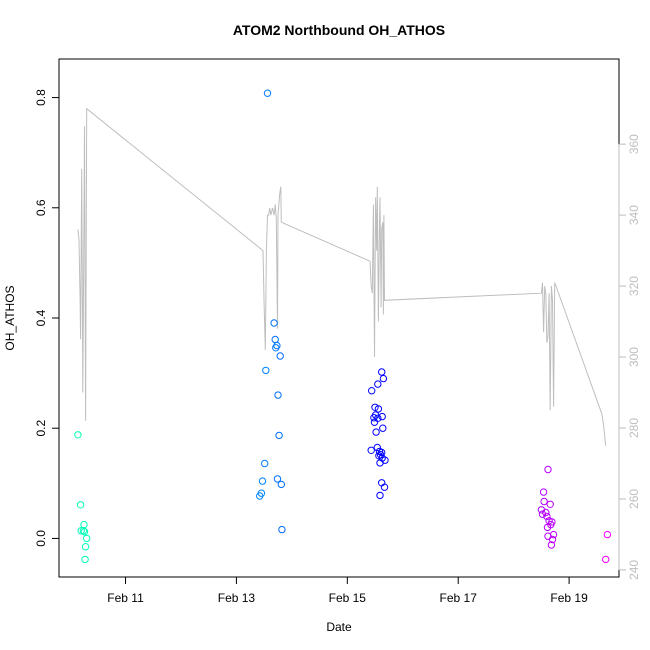 The image size is (650, 650). Describe the element at coordinates (41, 97) in the screenshot. I see `y-tick-label: 0.8` at that location.